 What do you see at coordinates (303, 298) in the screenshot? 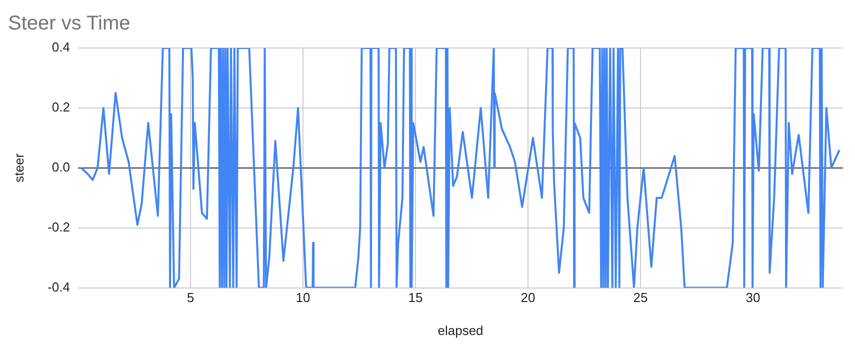
I see `x-tick-label: 10` at bounding box center [303, 298].